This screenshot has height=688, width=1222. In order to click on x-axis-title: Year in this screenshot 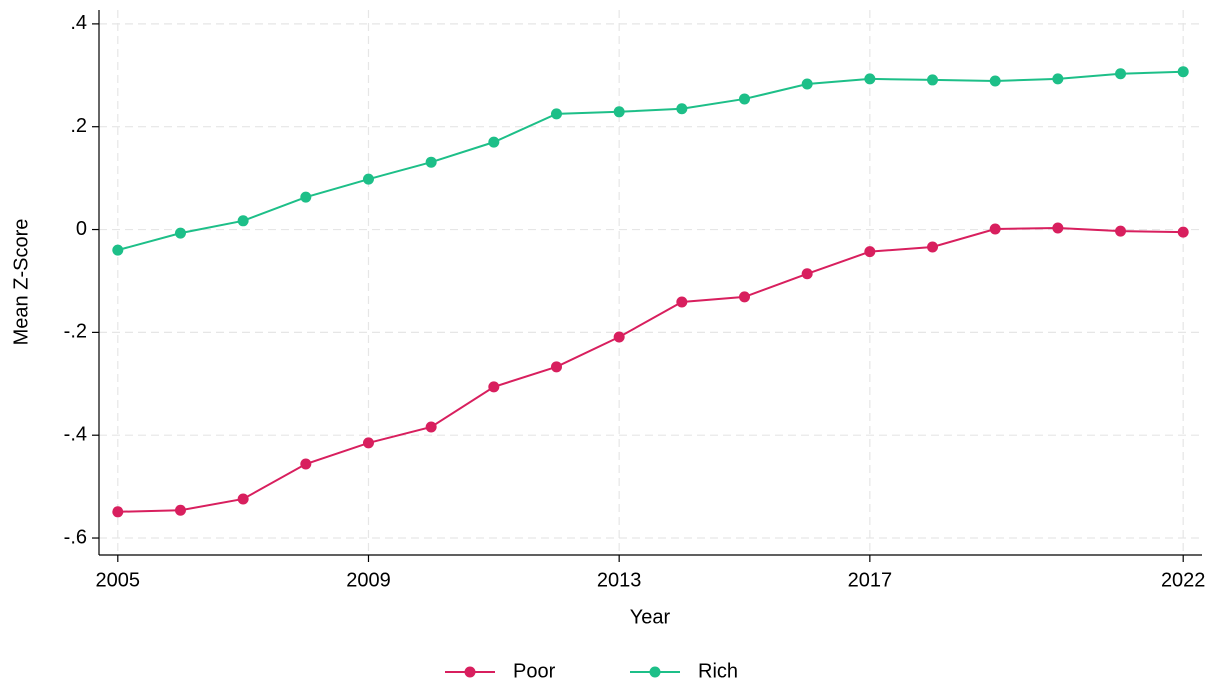, I will do `click(650, 617)`.